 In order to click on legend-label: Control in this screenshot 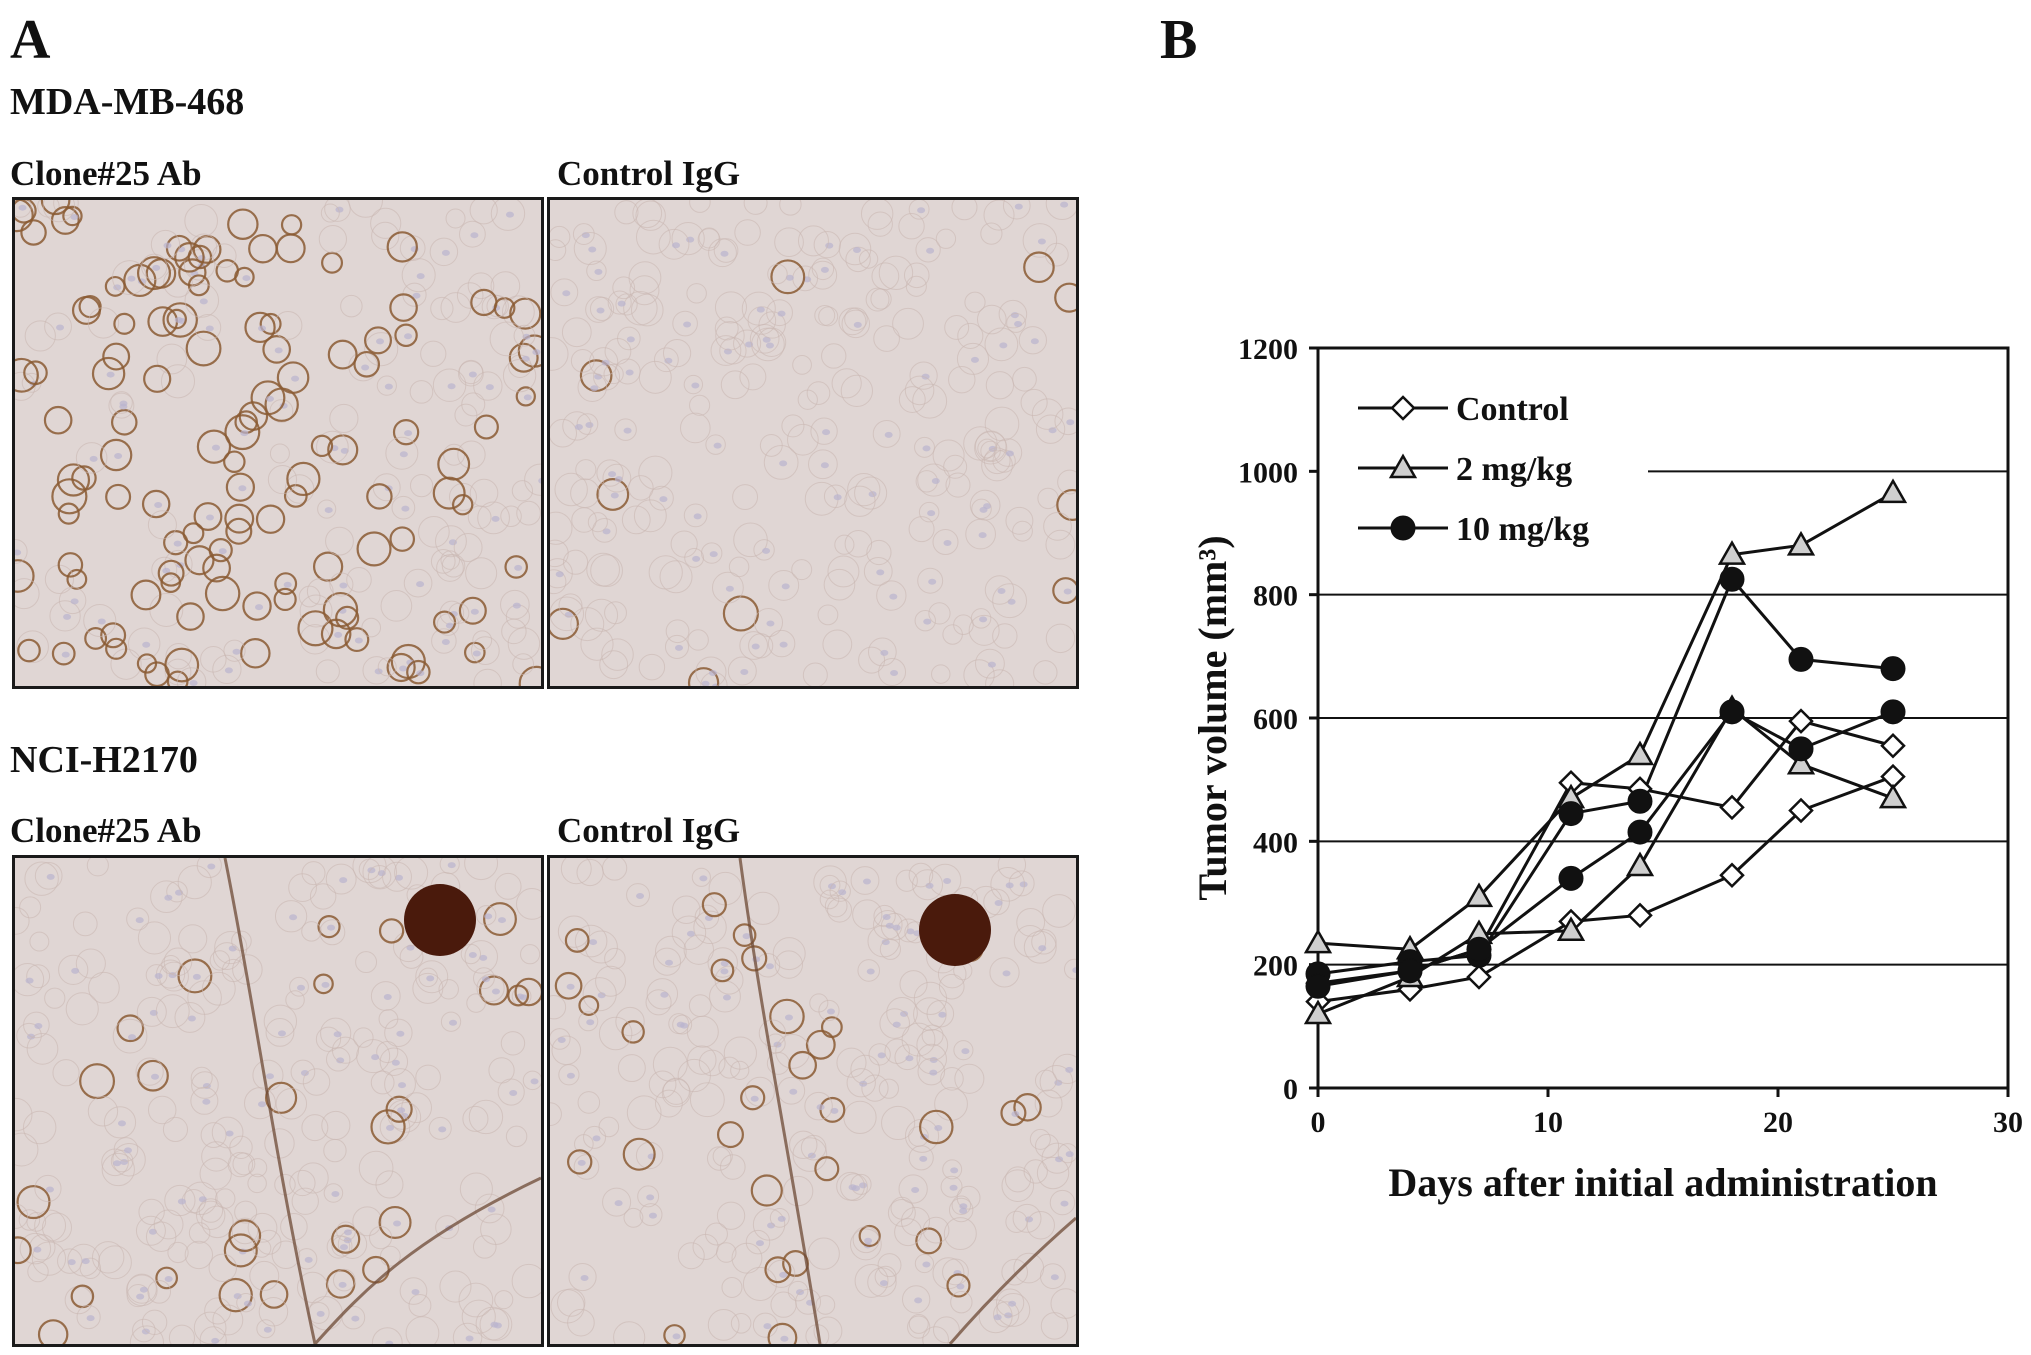, I will do `click(1512, 409)`.